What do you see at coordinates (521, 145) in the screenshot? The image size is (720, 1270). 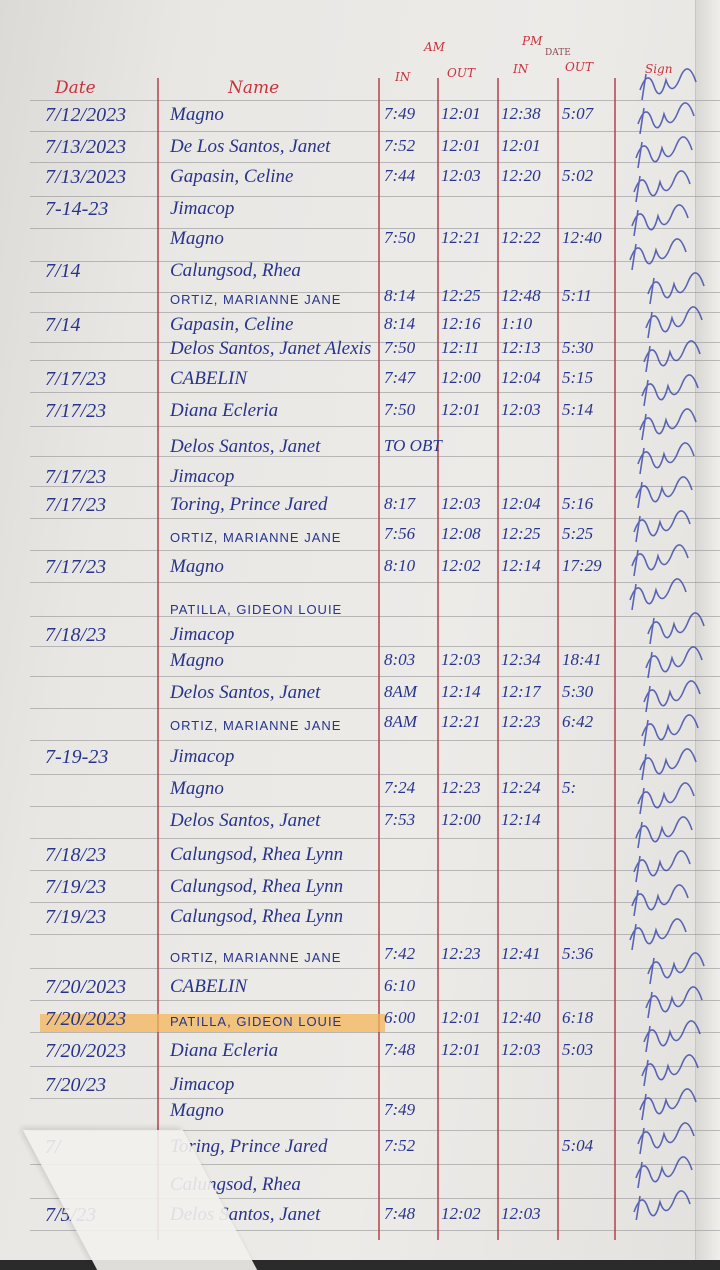 I see `row-pm-in: 12:01` at bounding box center [521, 145].